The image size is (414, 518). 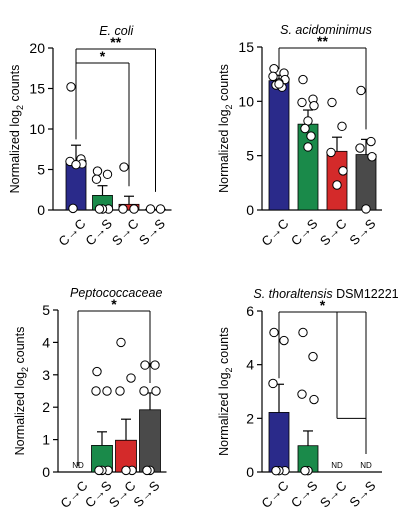 I want to click on chart-title: S. thoraltensis DSM12221, so click(x=325, y=294).